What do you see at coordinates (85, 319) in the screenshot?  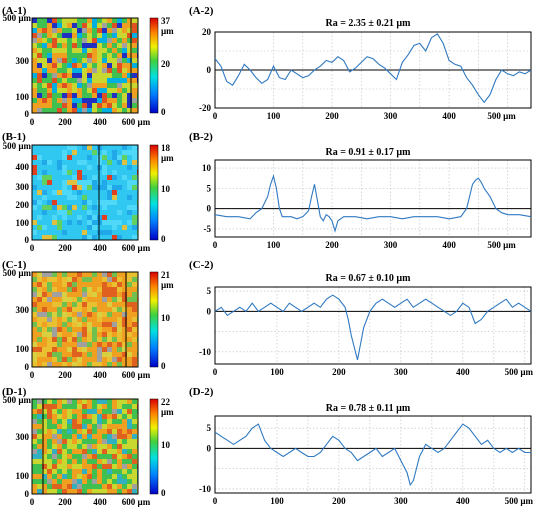 I see `heatmap-c1-surface` at bounding box center [85, 319].